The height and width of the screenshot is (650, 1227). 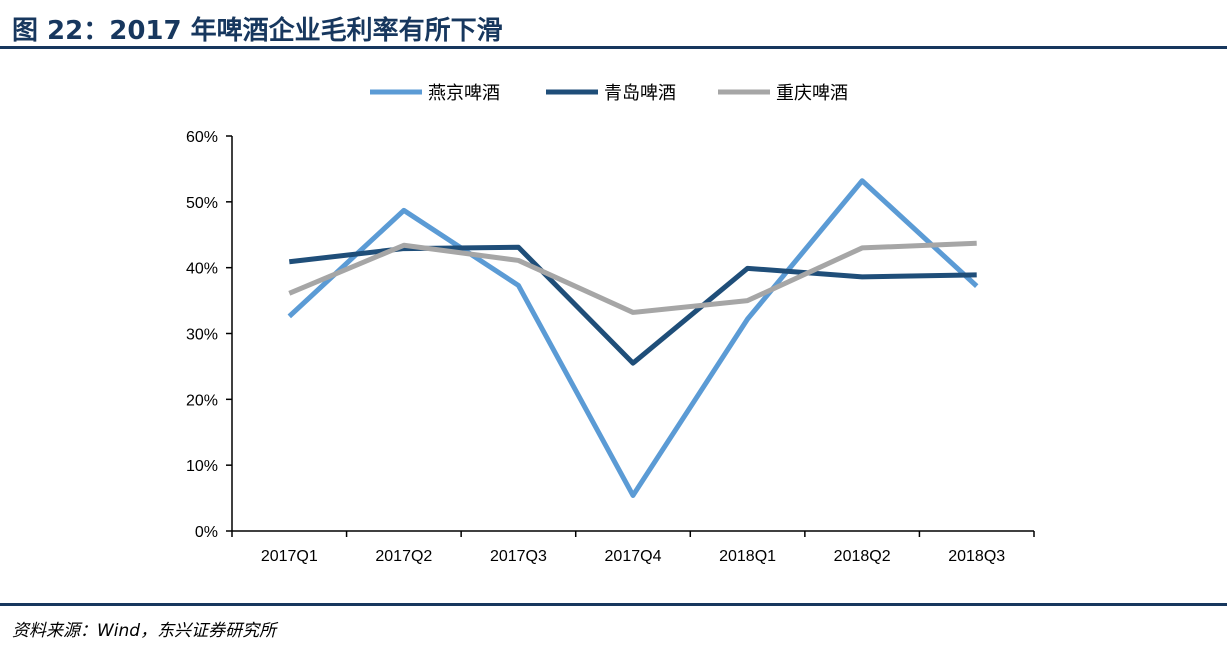 I want to click on source-note: 资料来源：Wind，东兴证券研究所, so click(x=144, y=631).